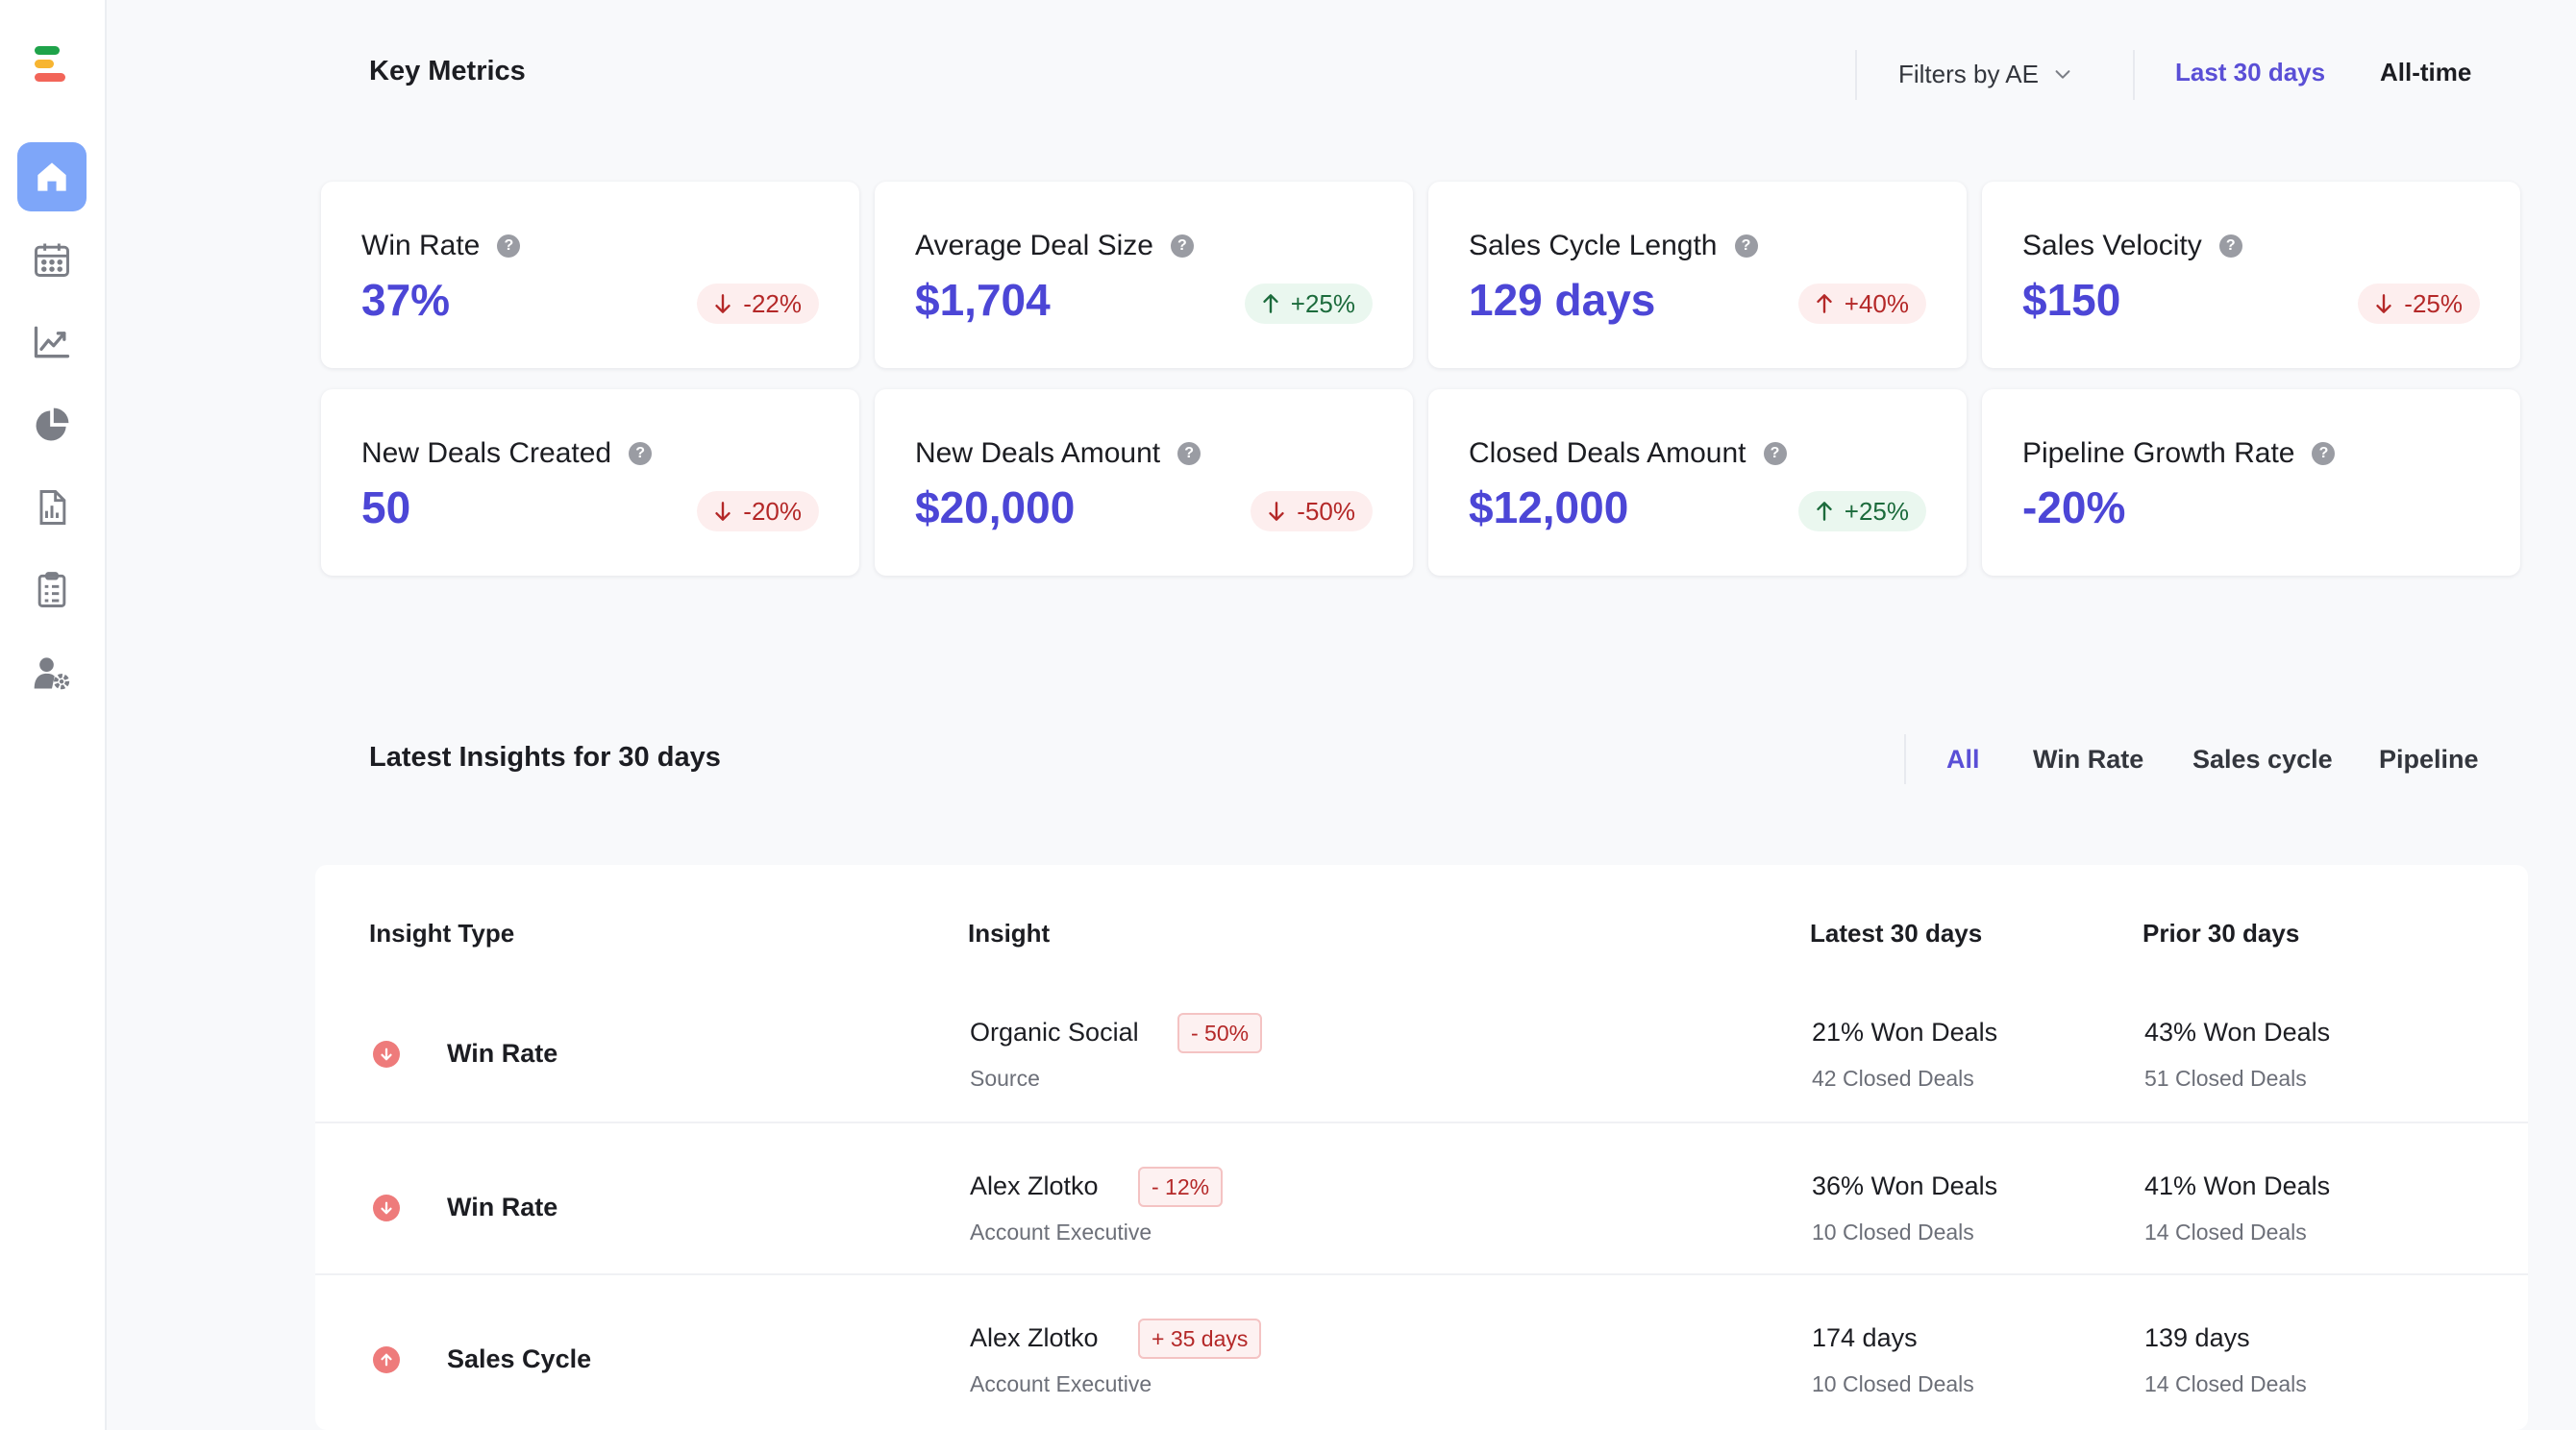  Describe the element at coordinates (2062, 74) in the screenshot. I see `chevron-down-icon` at that location.